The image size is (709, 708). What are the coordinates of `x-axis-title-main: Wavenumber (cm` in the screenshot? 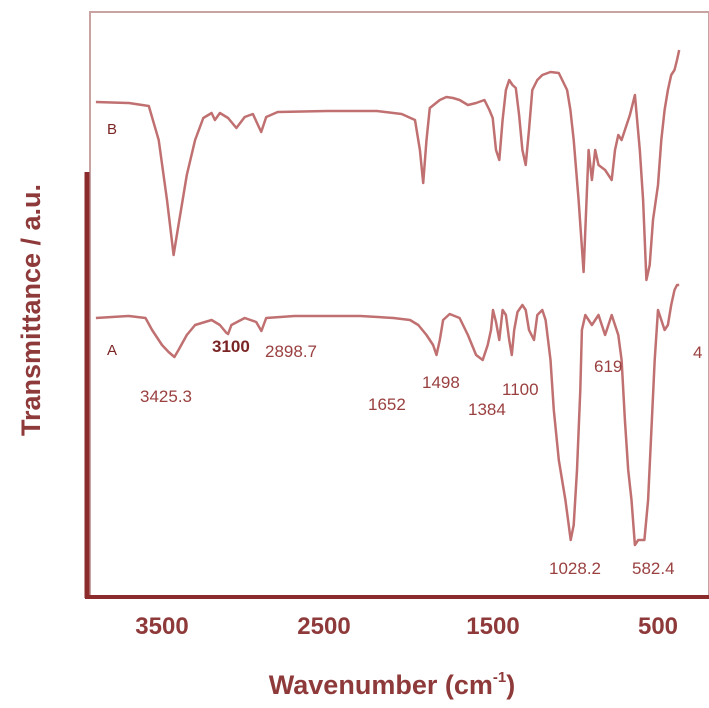 It's located at (381, 685).